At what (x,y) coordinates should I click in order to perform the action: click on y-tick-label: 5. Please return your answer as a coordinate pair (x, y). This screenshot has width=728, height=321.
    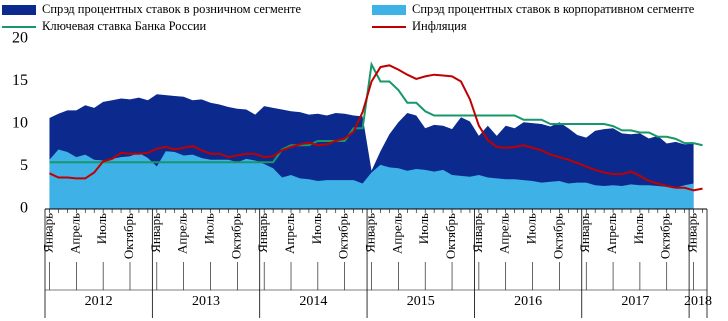
    Looking at the image, I should click on (24, 165).